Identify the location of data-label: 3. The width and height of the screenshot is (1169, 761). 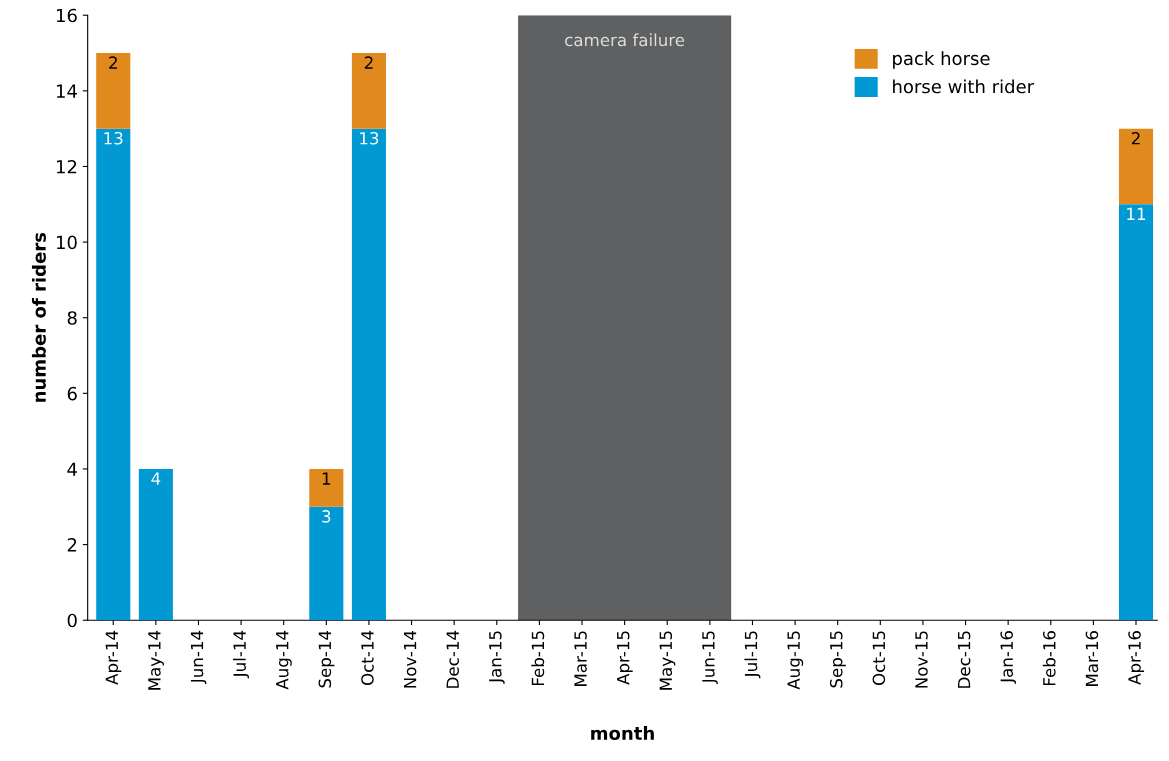
(326, 516).